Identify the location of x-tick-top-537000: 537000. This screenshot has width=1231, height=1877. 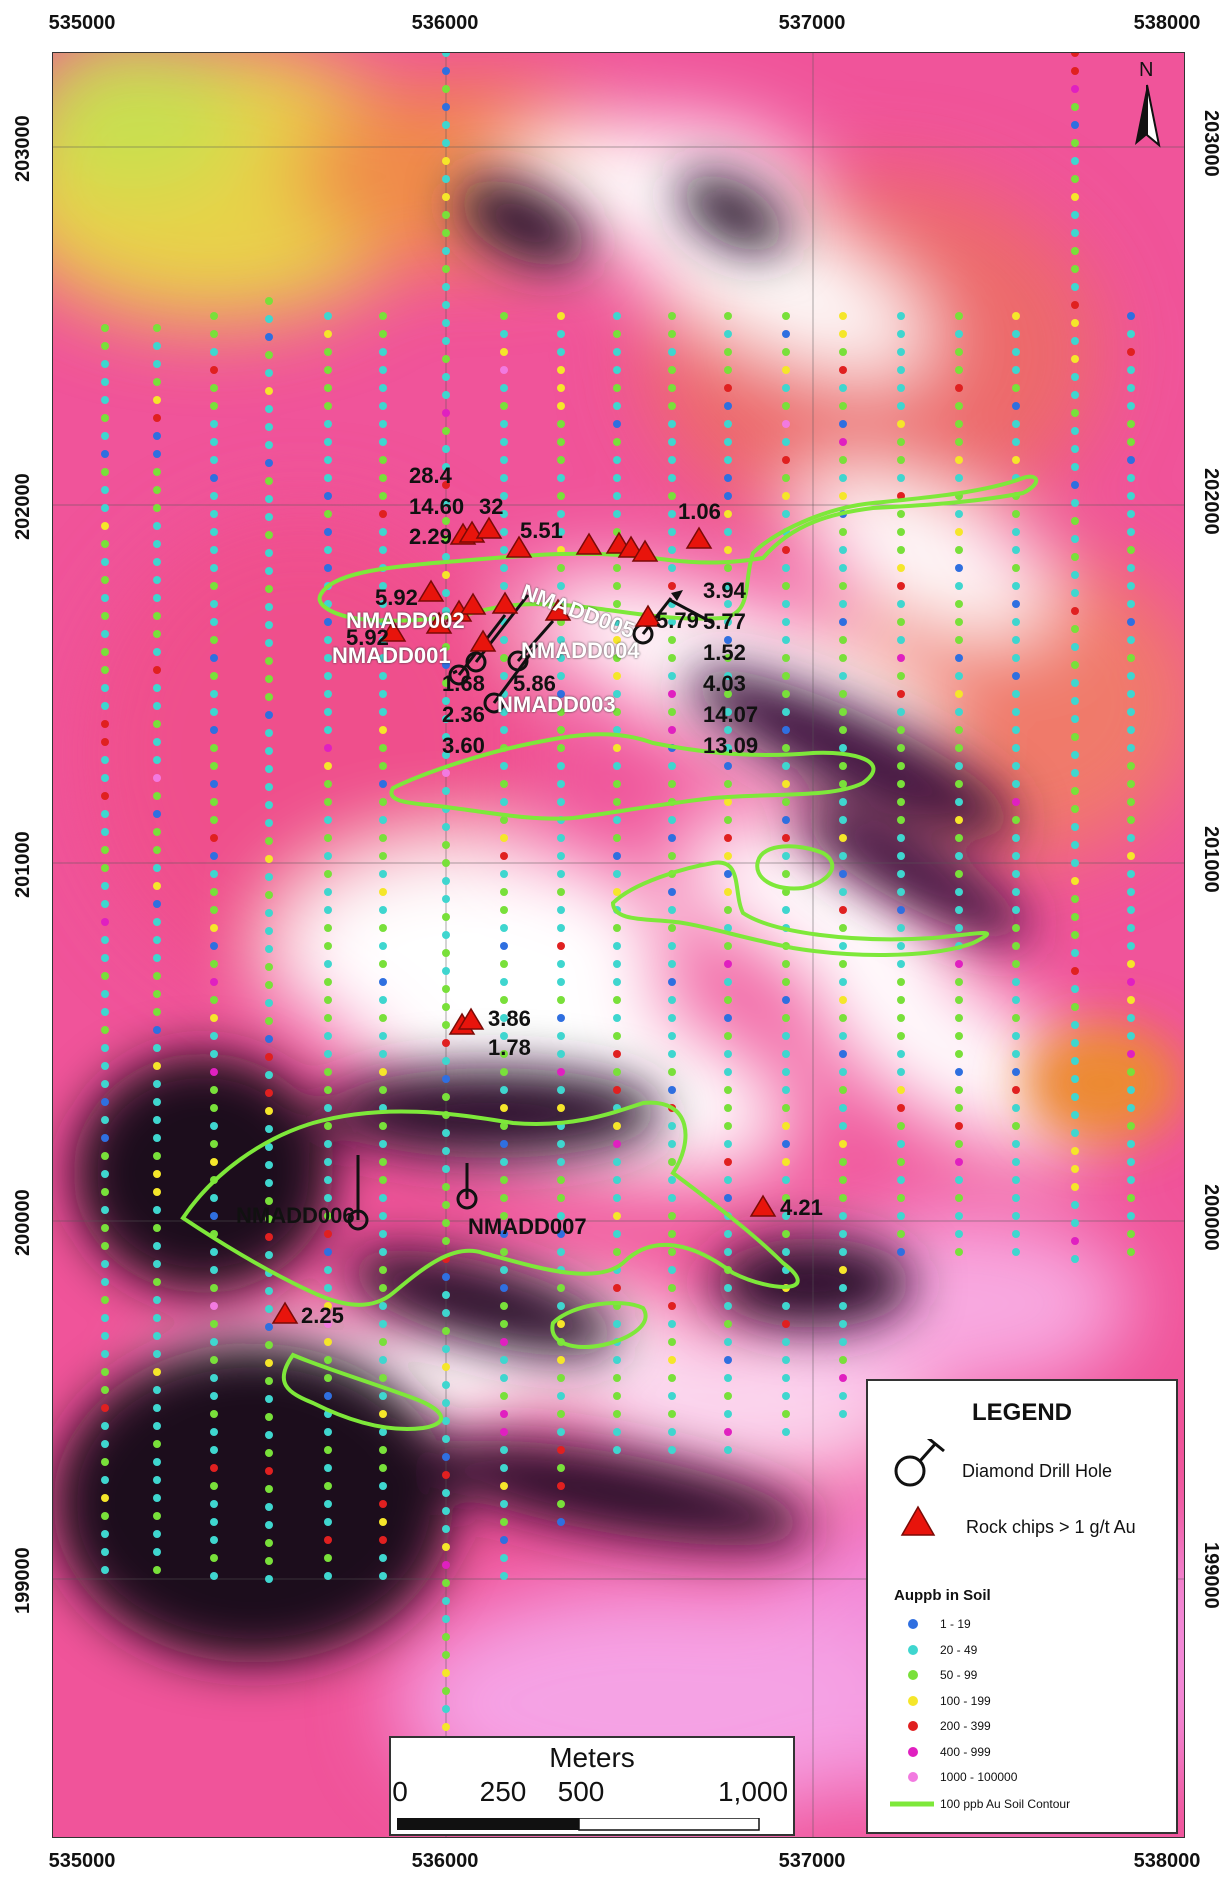
(812, 23).